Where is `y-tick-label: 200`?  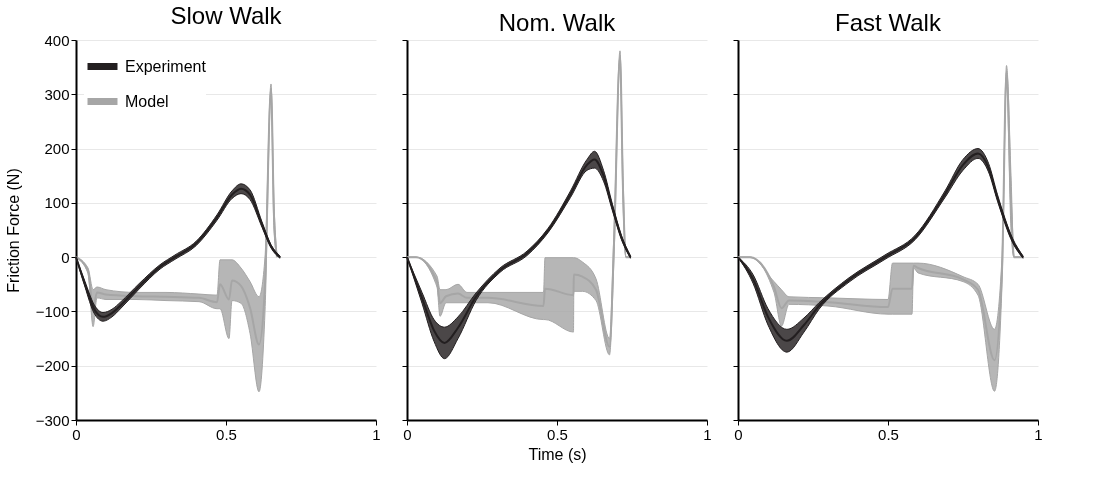 y-tick-label: 200 is located at coordinates (57, 149).